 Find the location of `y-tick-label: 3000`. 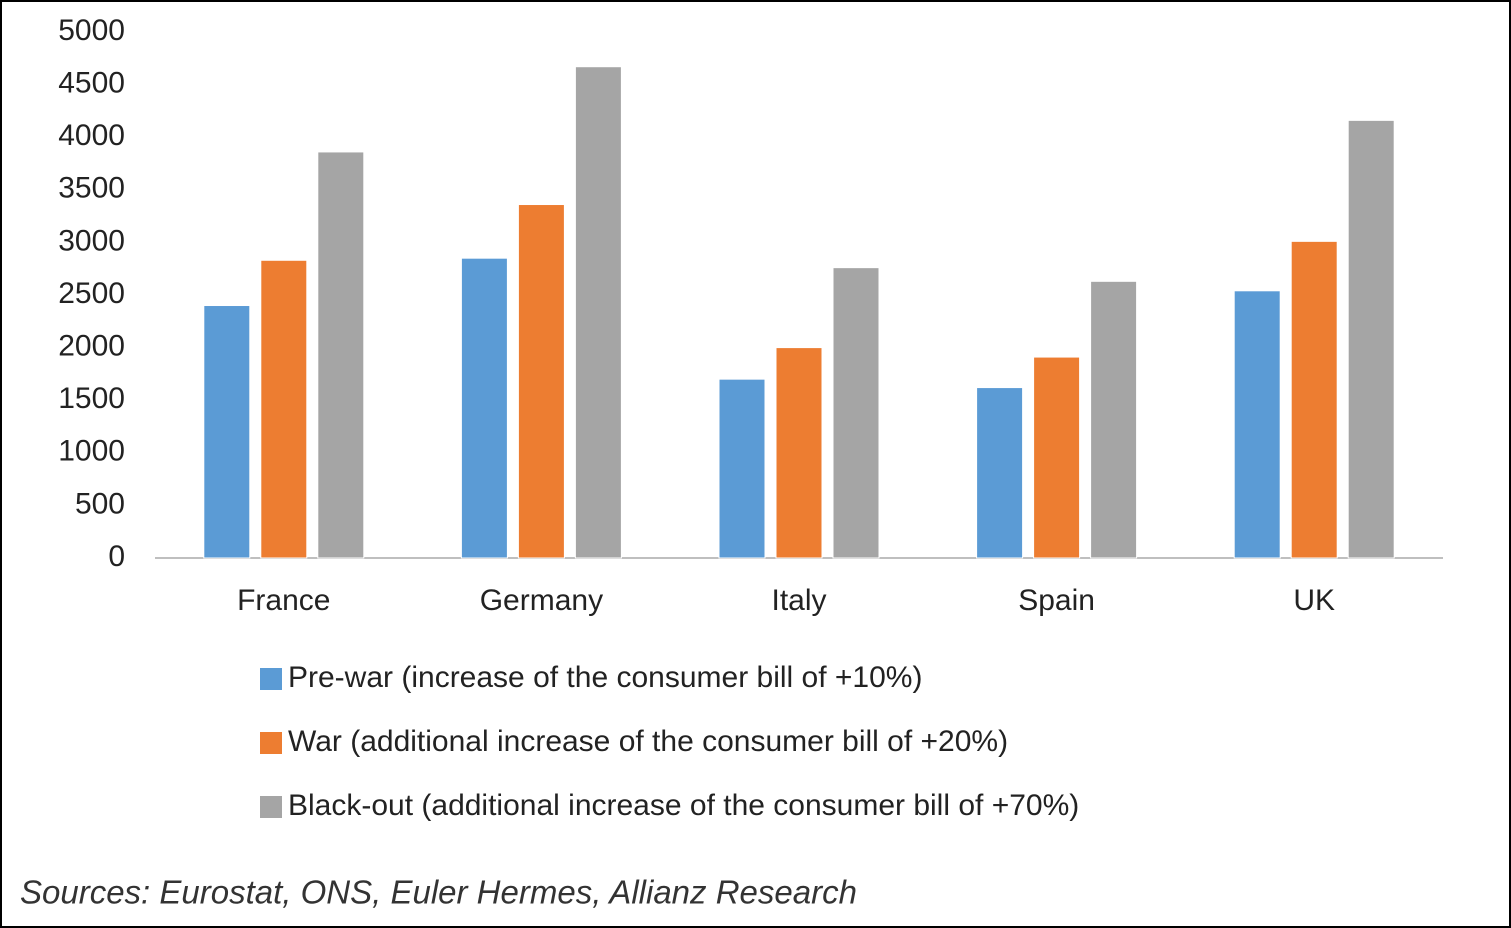

y-tick-label: 3000 is located at coordinates (91, 240).